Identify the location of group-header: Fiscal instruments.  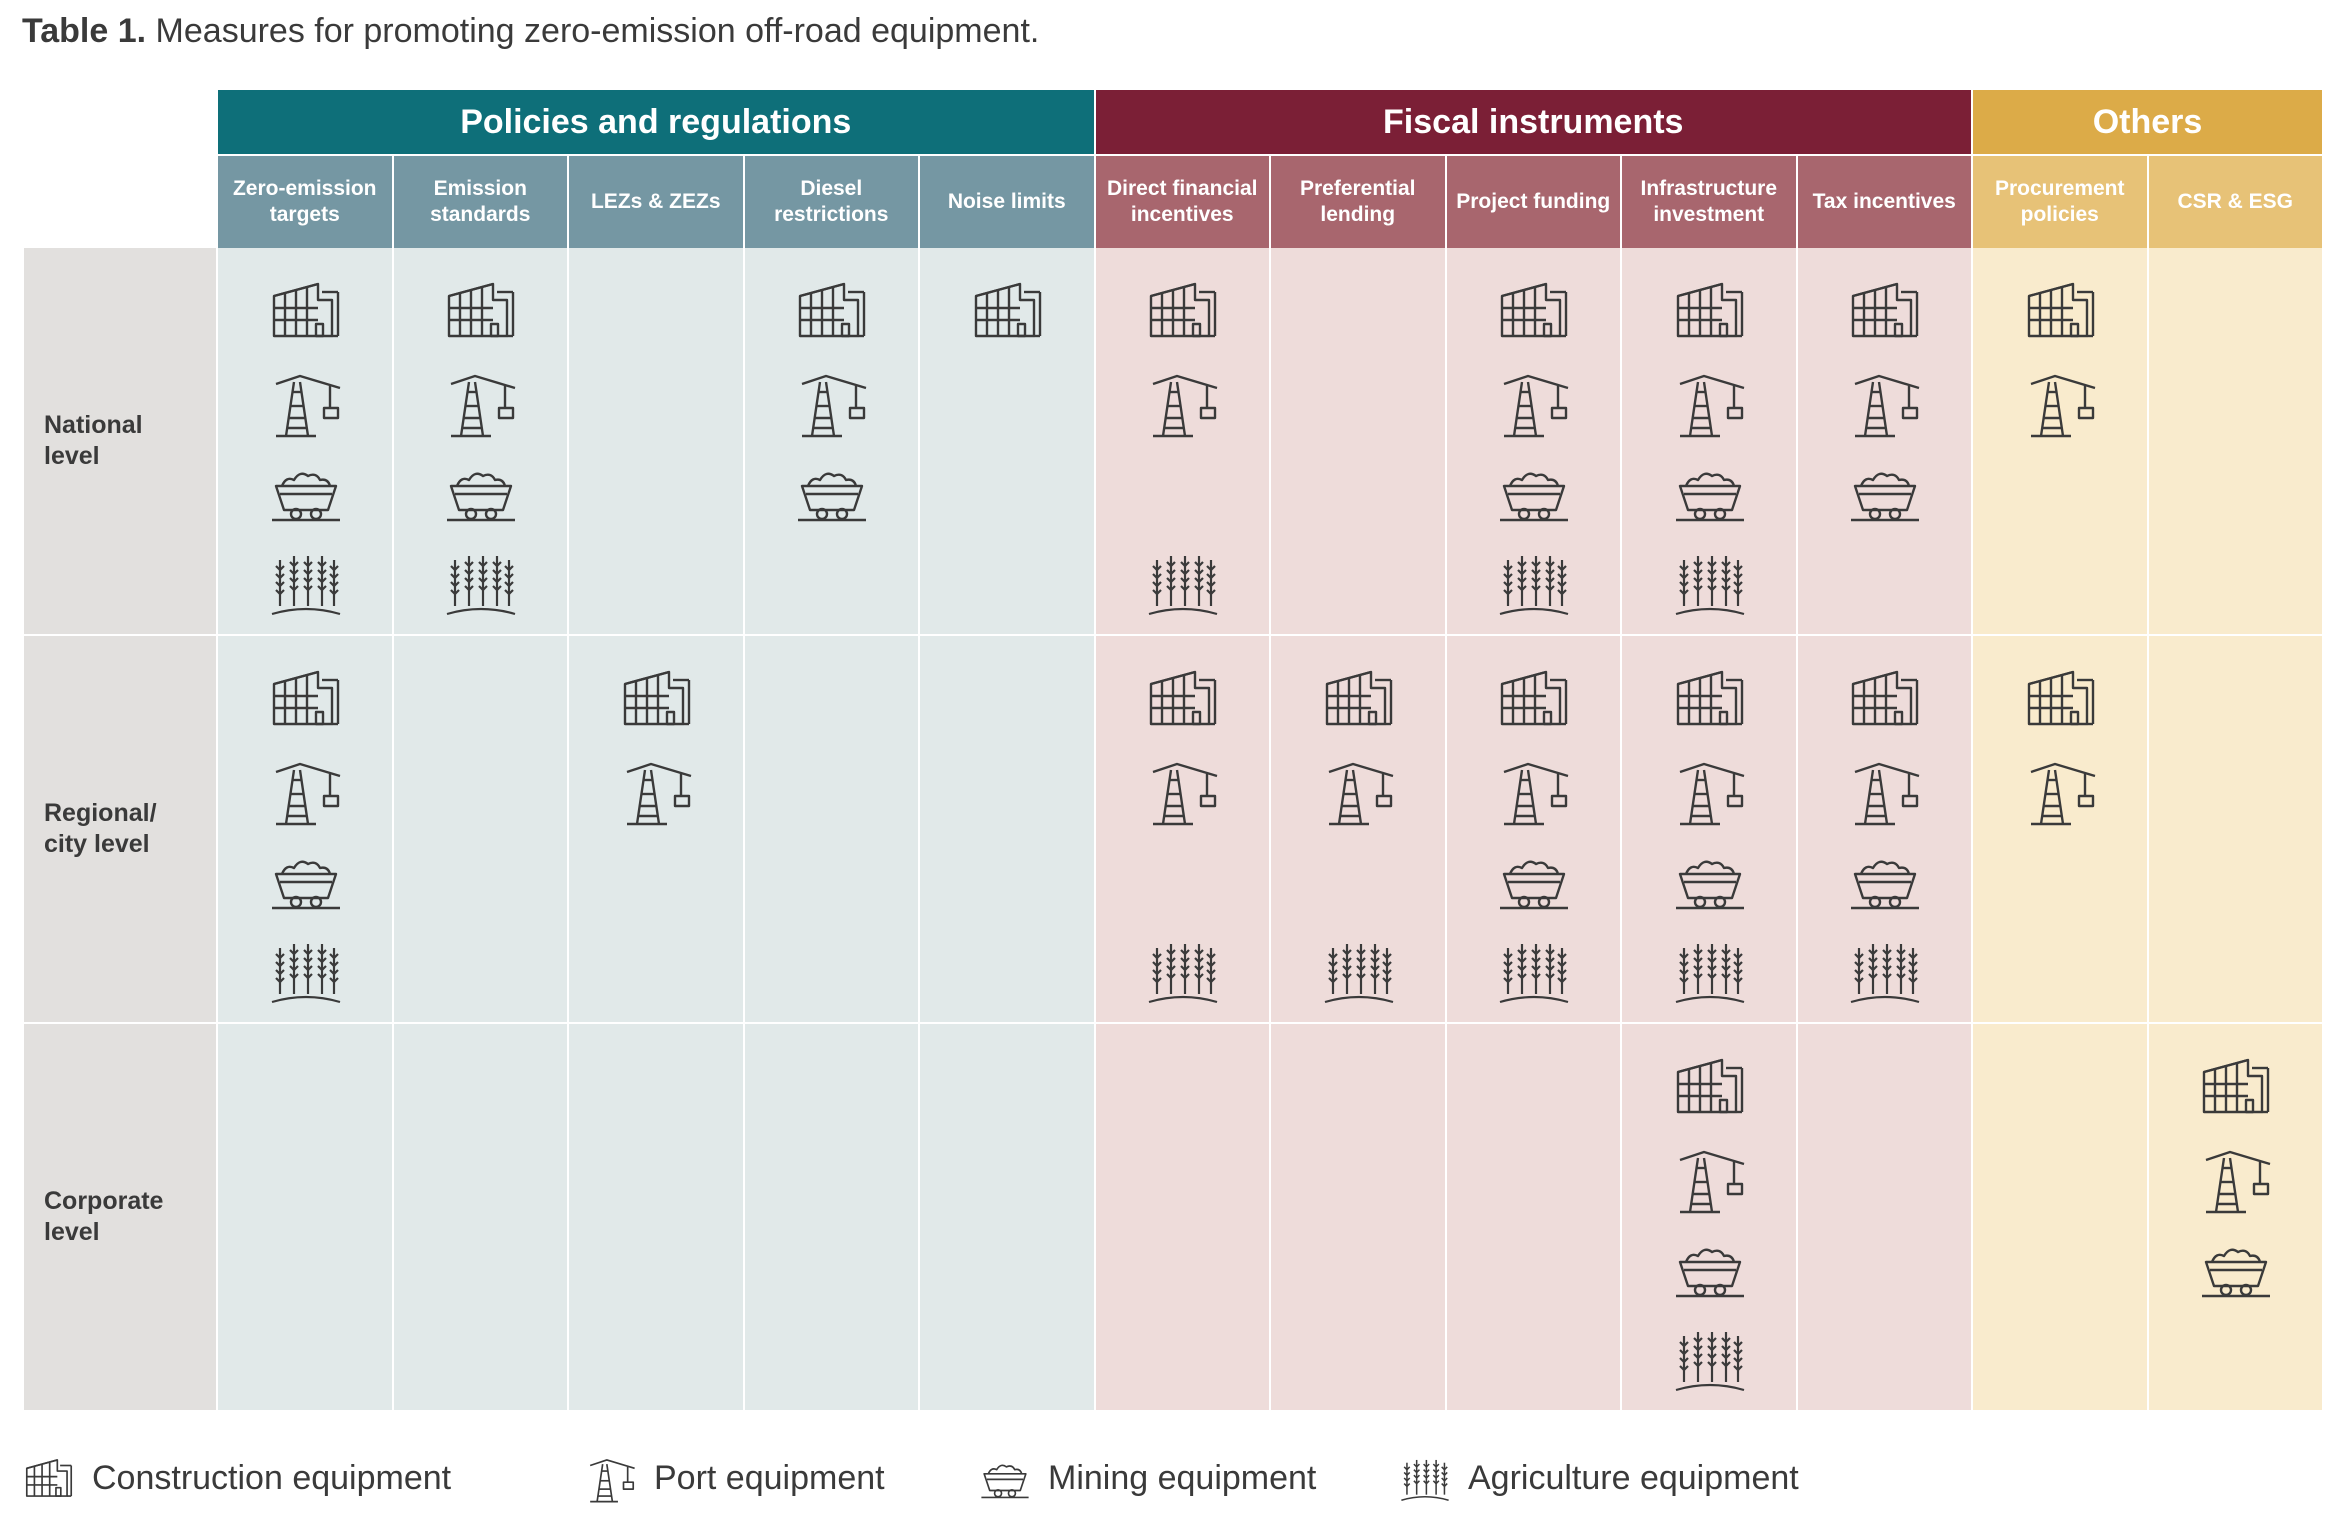
(1534, 122).